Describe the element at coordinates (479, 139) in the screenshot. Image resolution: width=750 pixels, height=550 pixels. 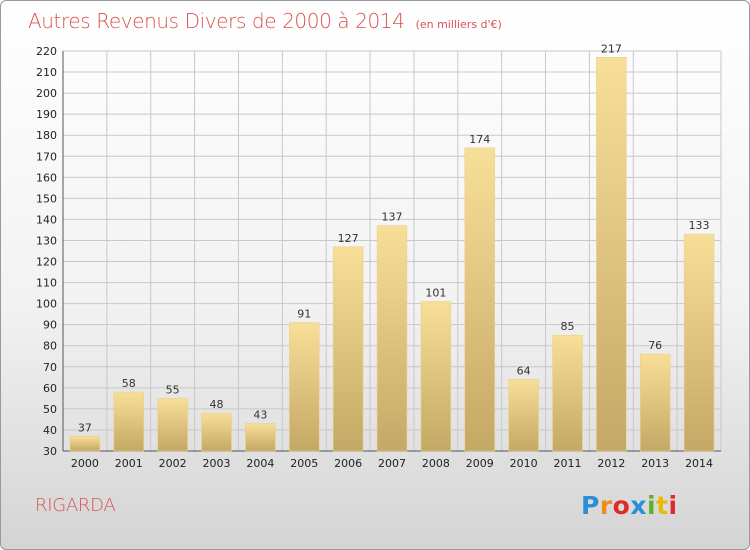
I see `data-label: 174` at that location.